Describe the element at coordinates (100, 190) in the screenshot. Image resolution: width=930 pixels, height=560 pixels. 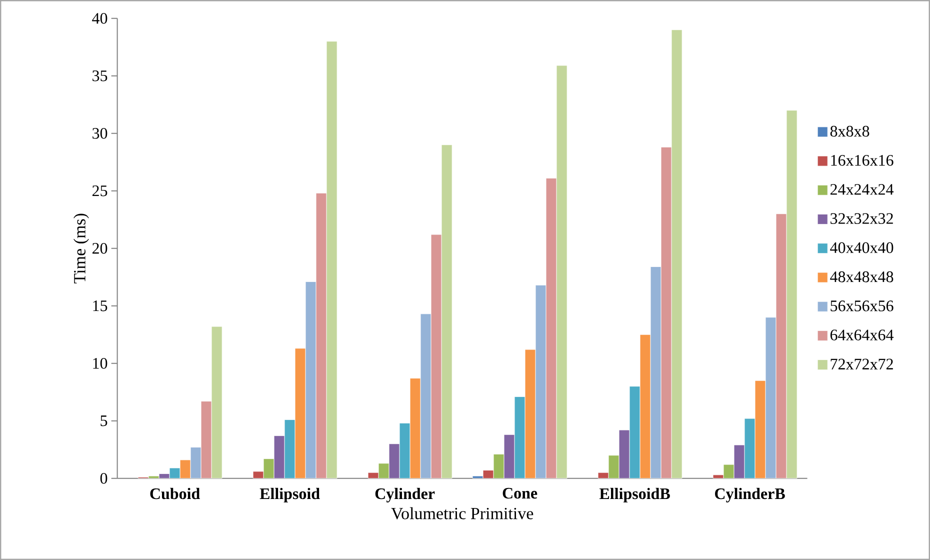
I see `y-tick-label: 25` at that location.